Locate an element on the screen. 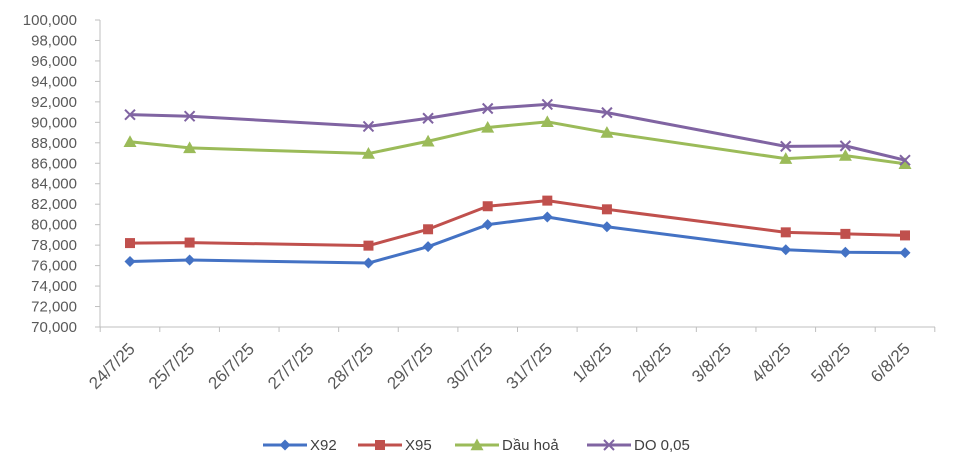 This screenshot has width=955, height=473. series-X95 is located at coordinates (517, 223).